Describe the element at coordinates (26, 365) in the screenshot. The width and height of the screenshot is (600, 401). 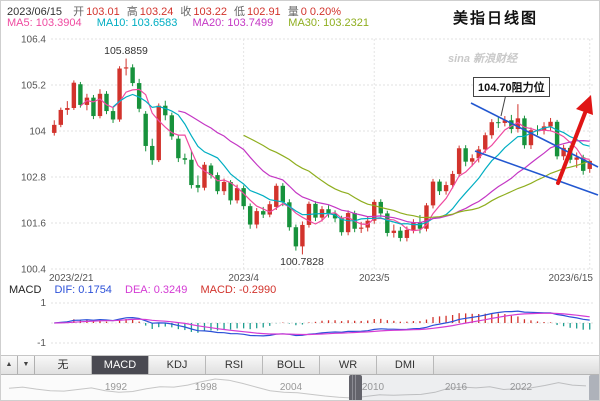
I see `scroll-down-button: ▼` at that location.